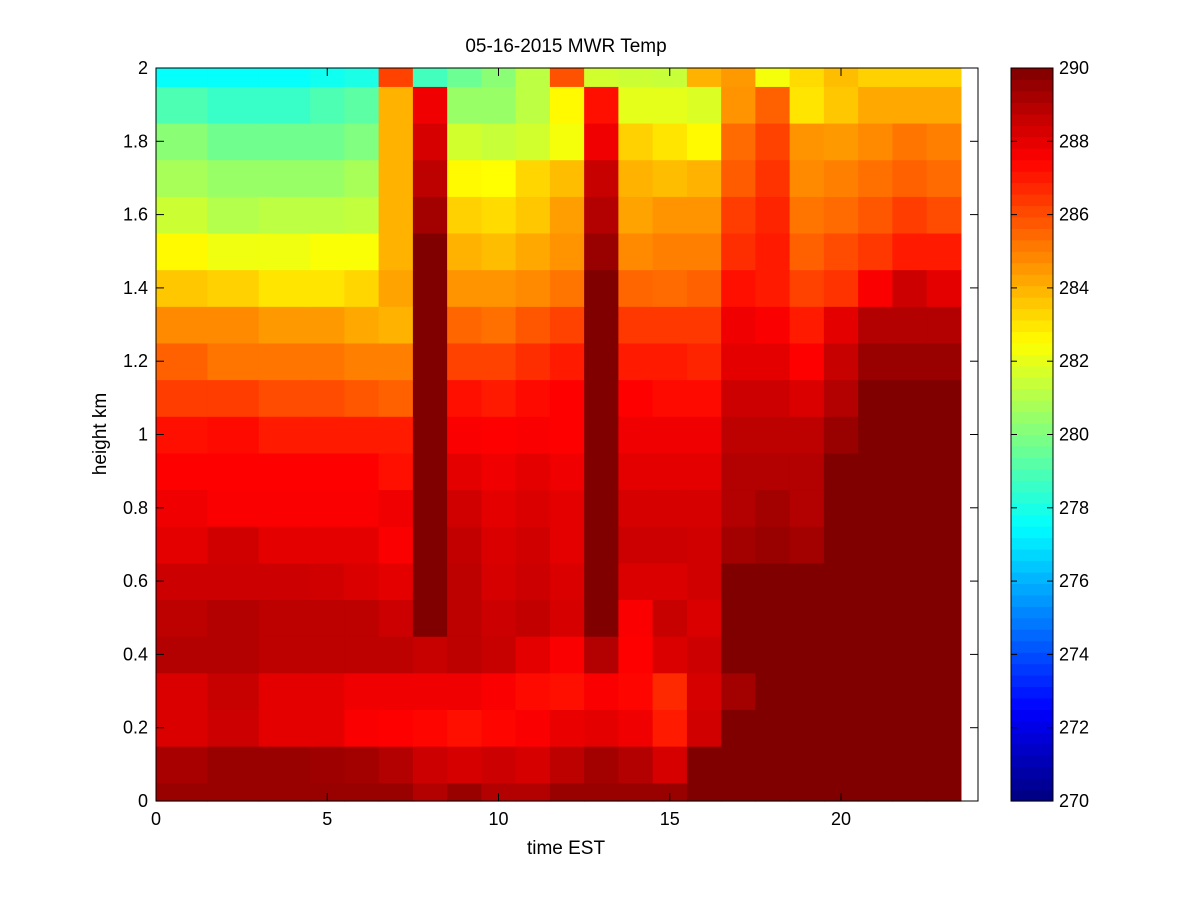 This screenshot has height=900, width=1200. Describe the element at coordinates (1032, 435) in the screenshot. I see `colorbar-gradient` at that location.